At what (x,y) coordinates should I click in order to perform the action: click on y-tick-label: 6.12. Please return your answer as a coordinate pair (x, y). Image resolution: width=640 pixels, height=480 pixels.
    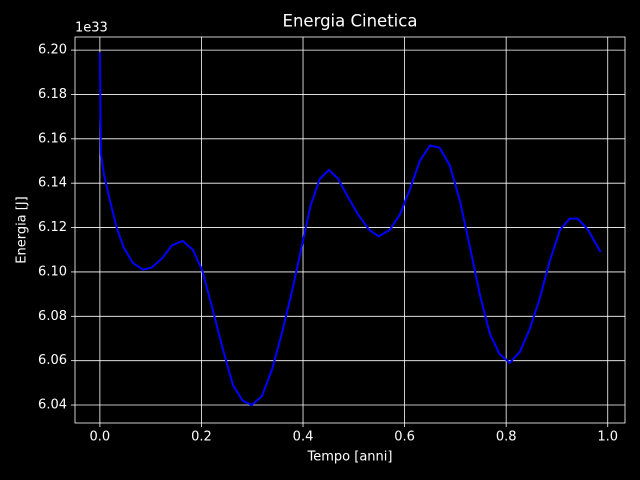
    Looking at the image, I should click on (52, 227).